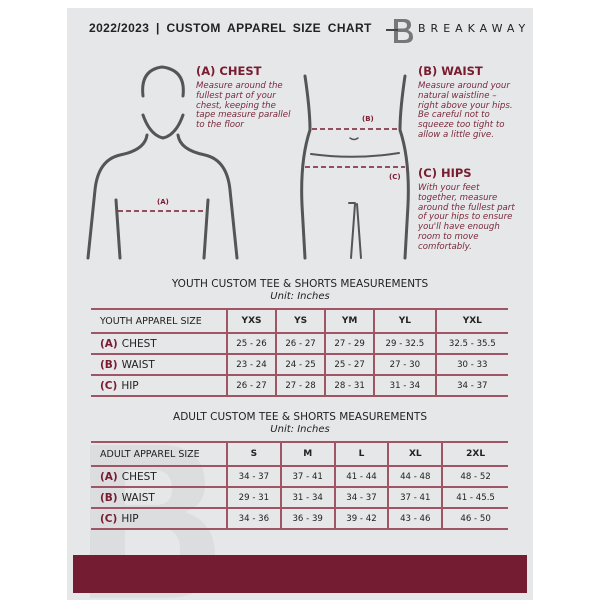 The height and width of the screenshot is (600, 600). What do you see at coordinates (229, 71) in the screenshot?
I see `chest-heading: (A) CHEST` at bounding box center [229, 71].